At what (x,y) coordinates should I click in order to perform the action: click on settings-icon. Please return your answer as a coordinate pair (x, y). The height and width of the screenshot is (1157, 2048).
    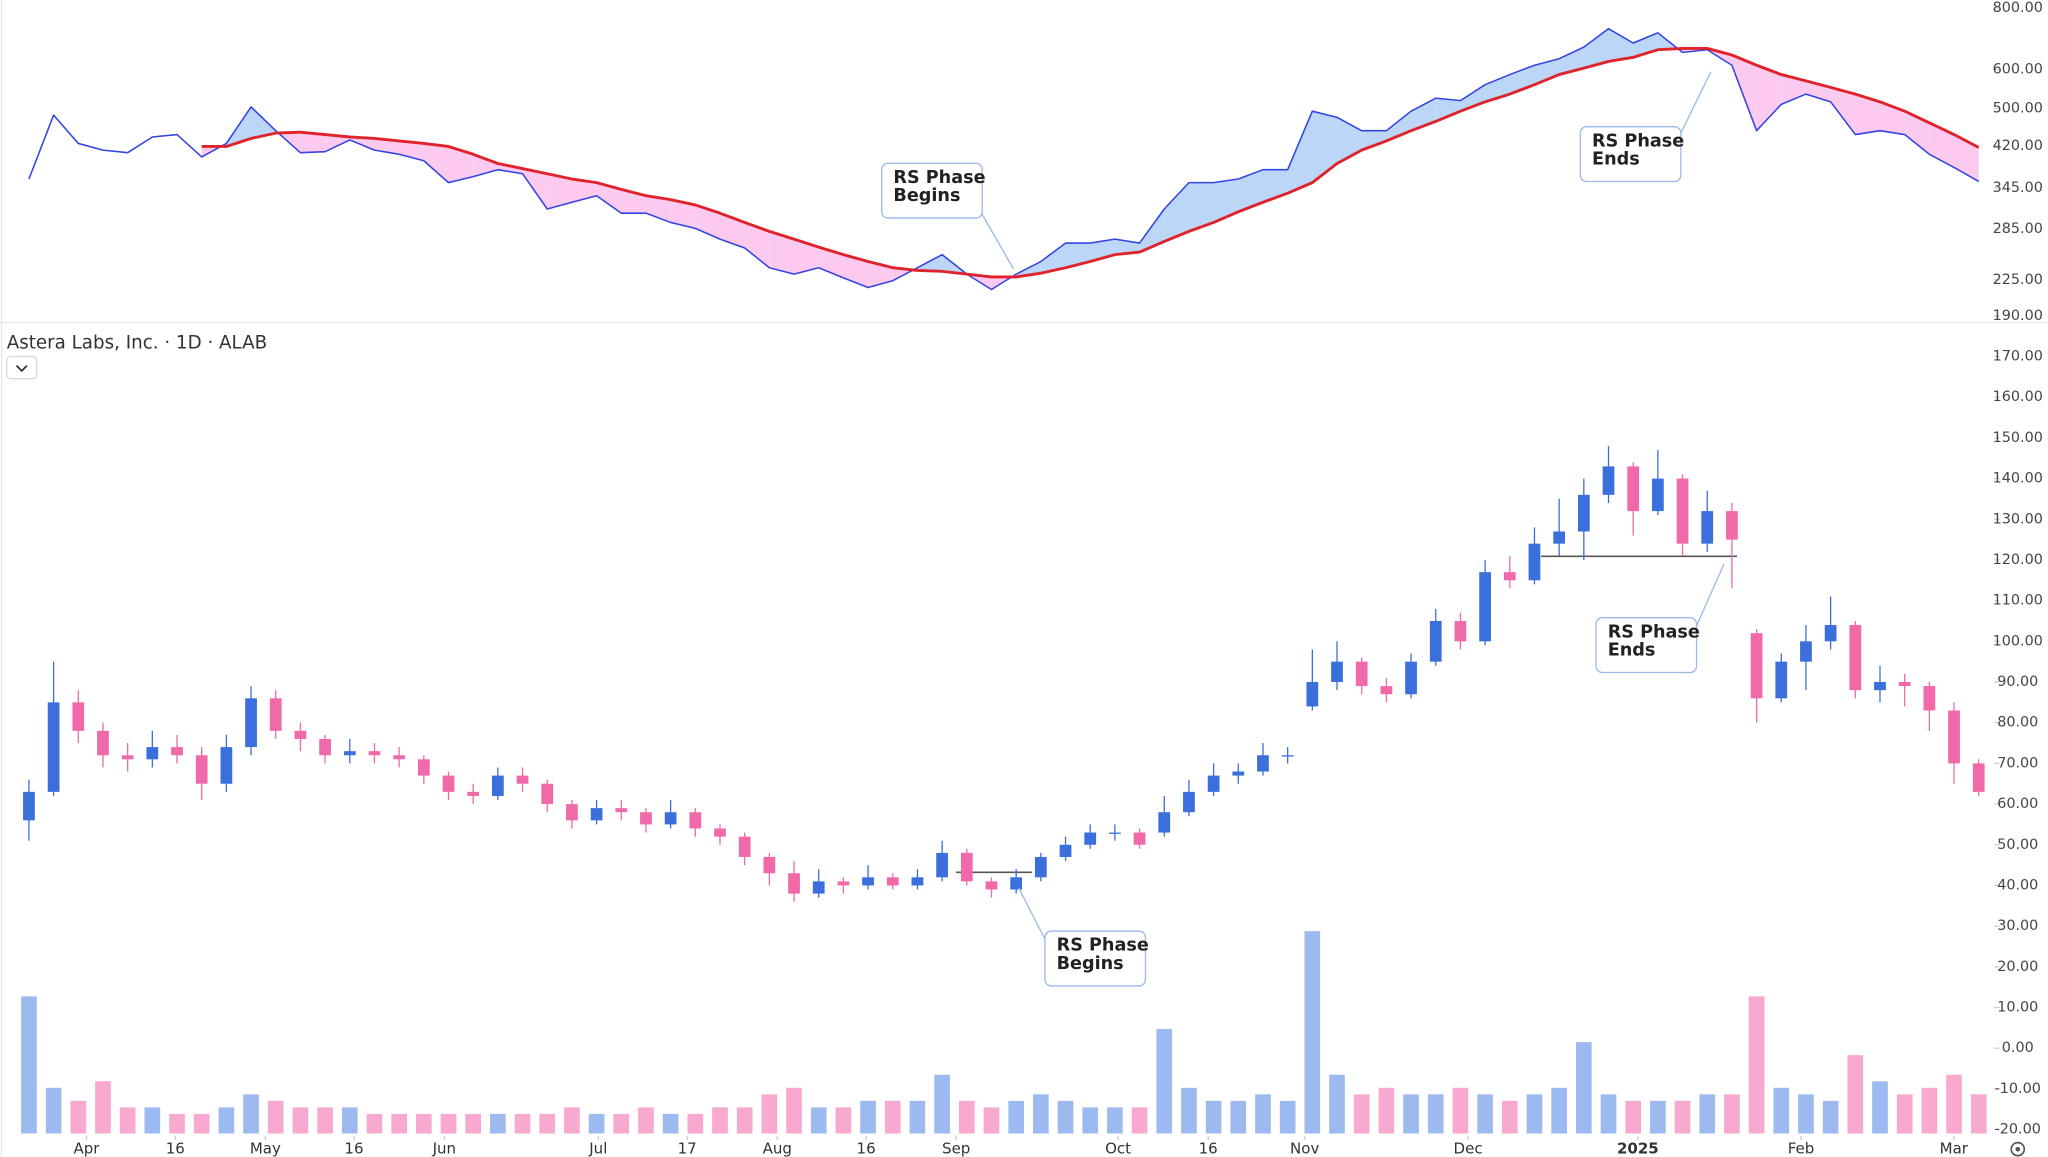
    Looking at the image, I should click on (2018, 1149).